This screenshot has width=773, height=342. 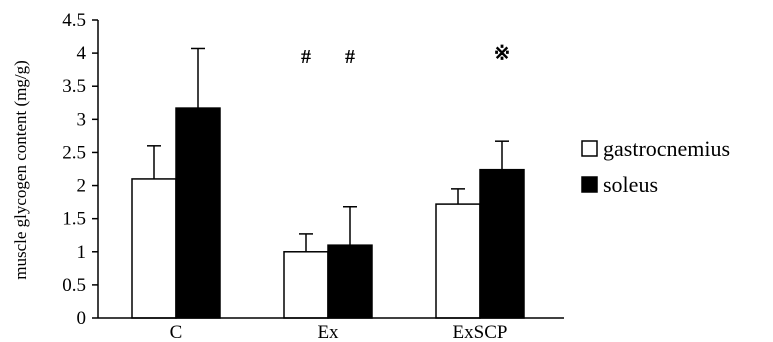 What do you see at coordinates (589, 148) in the screenshot?
I see `legend-swatch-gastrocnemius` at bounding box center [589, 148].